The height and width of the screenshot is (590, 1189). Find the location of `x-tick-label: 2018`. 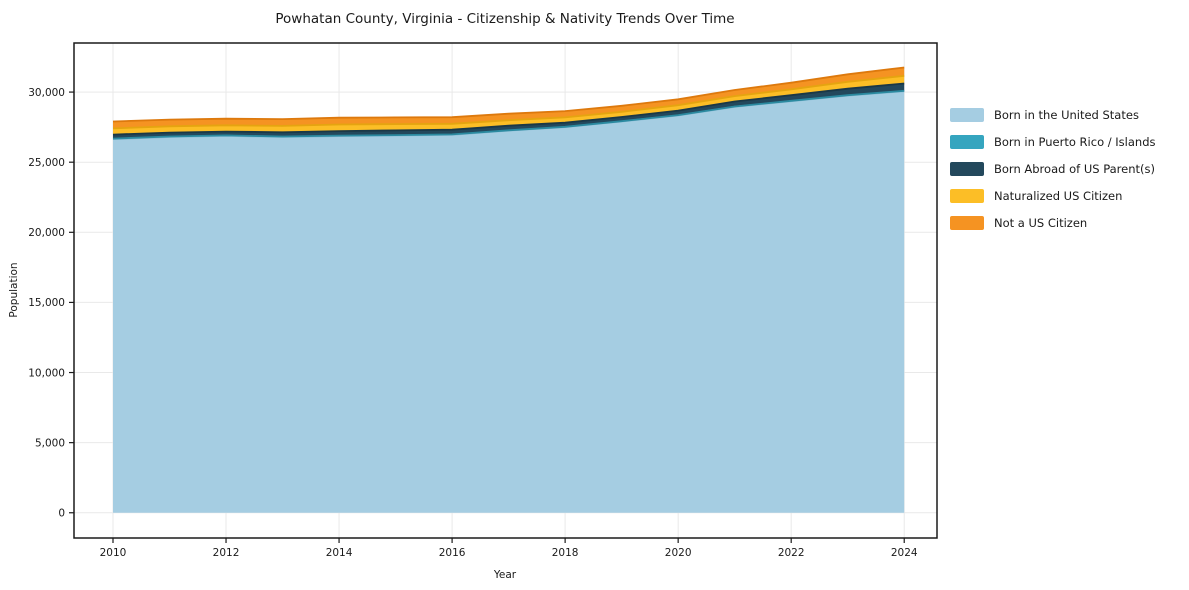

x-tick-label: 2018 is located at coordinates (565, 553).